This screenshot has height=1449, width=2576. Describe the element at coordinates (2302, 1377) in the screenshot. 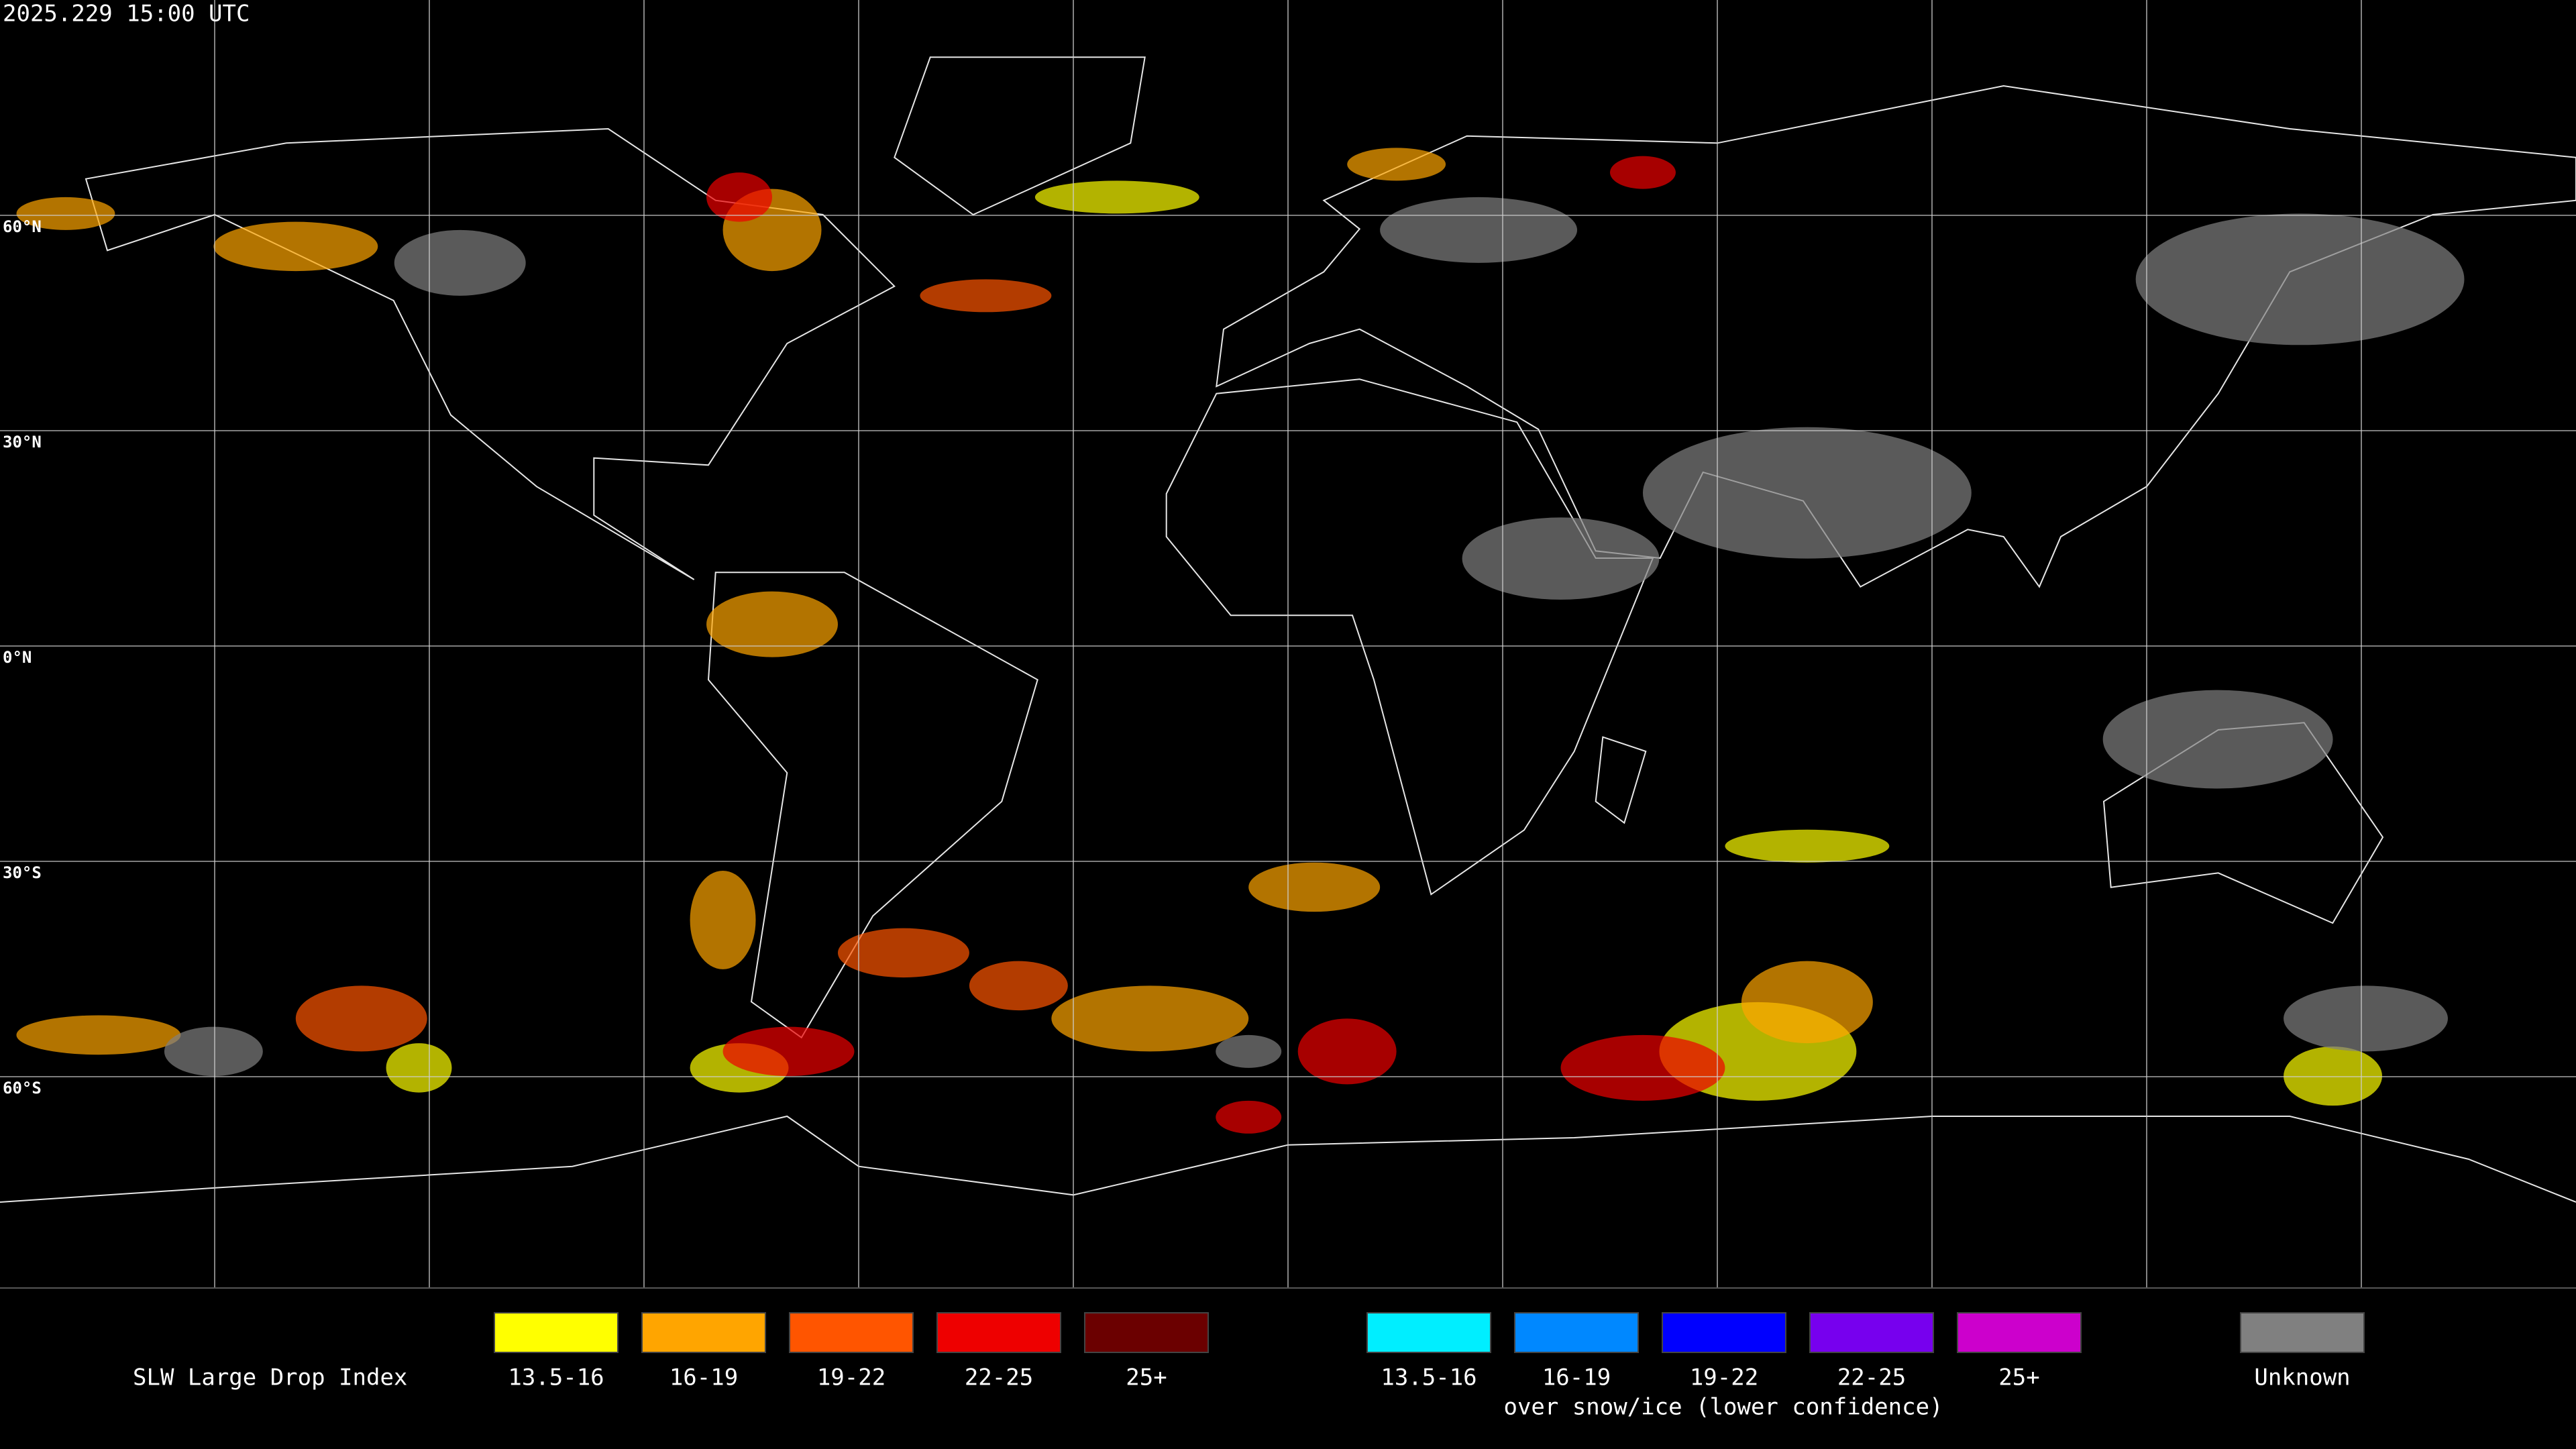

I see `legend-label: Unknown` at that location.